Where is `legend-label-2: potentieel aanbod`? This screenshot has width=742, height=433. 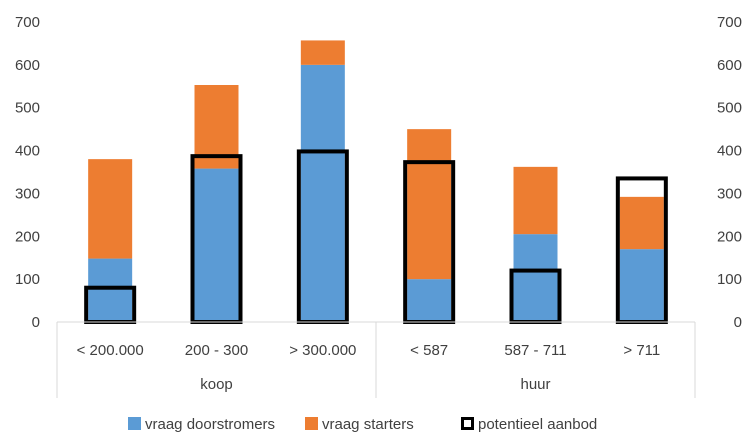 legend-label-2: potentieel aanbod is located at coordinates (537, 424).